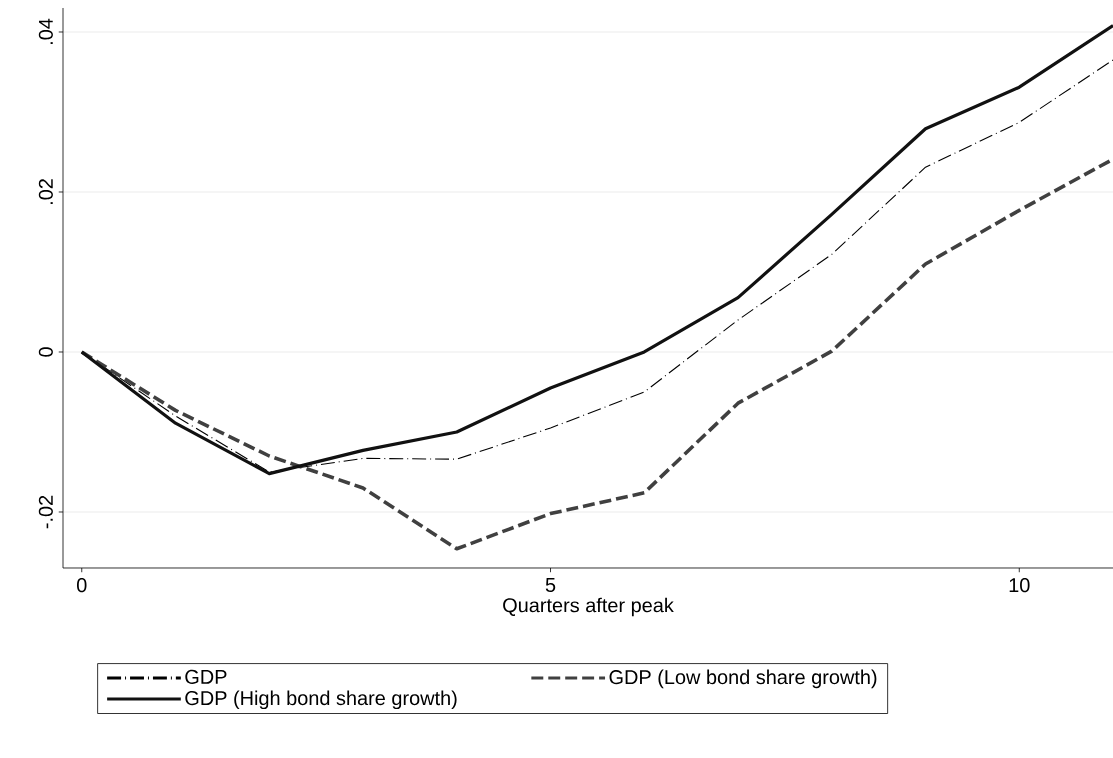 The height and width of the screenshot is (758, 1113). Describe the element at coordinates (45, 31) in the screenshot. I see `y-tick-label: .04` at that location.